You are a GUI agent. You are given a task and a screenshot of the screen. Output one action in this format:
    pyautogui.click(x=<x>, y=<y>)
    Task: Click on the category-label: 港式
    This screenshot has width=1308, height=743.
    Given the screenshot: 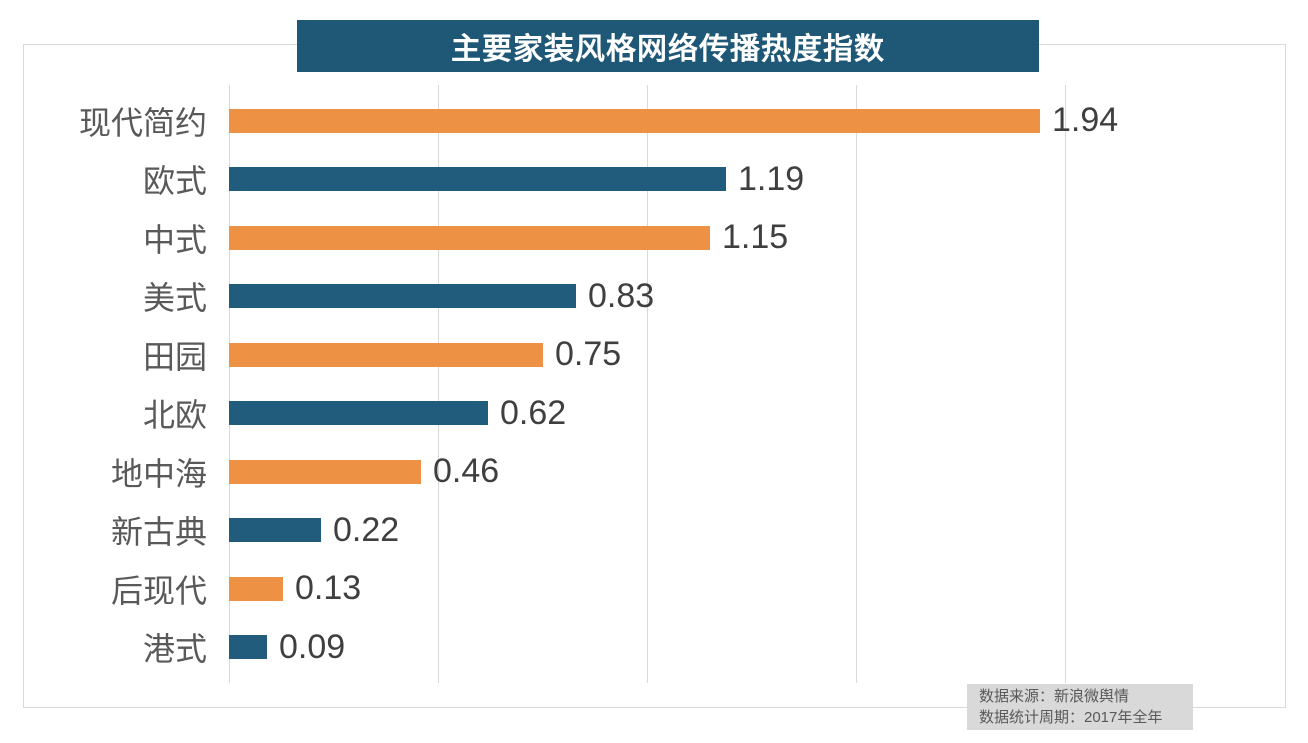 What is the action you would take?
    pyautogui.click(x=174, y=649)
    